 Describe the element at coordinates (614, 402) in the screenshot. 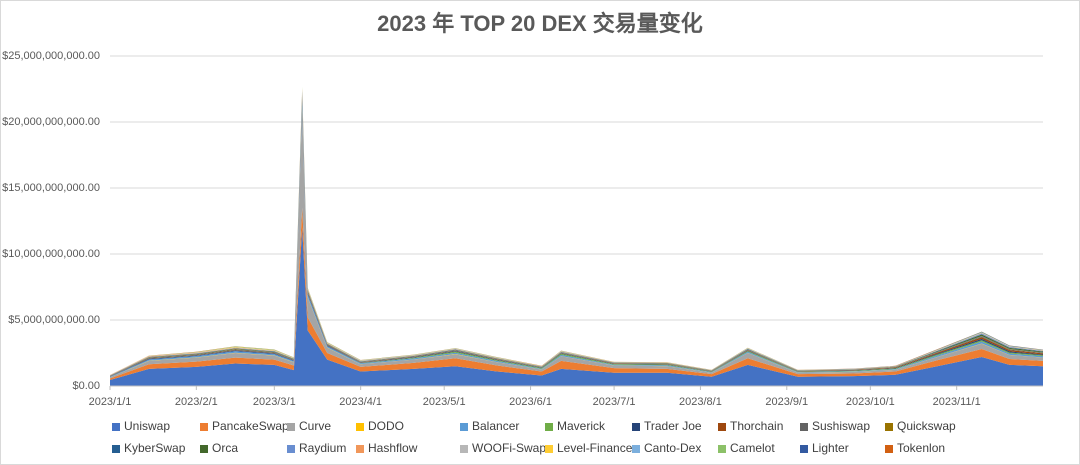

I see `x-tick-label: 2023/7/1` at that location.